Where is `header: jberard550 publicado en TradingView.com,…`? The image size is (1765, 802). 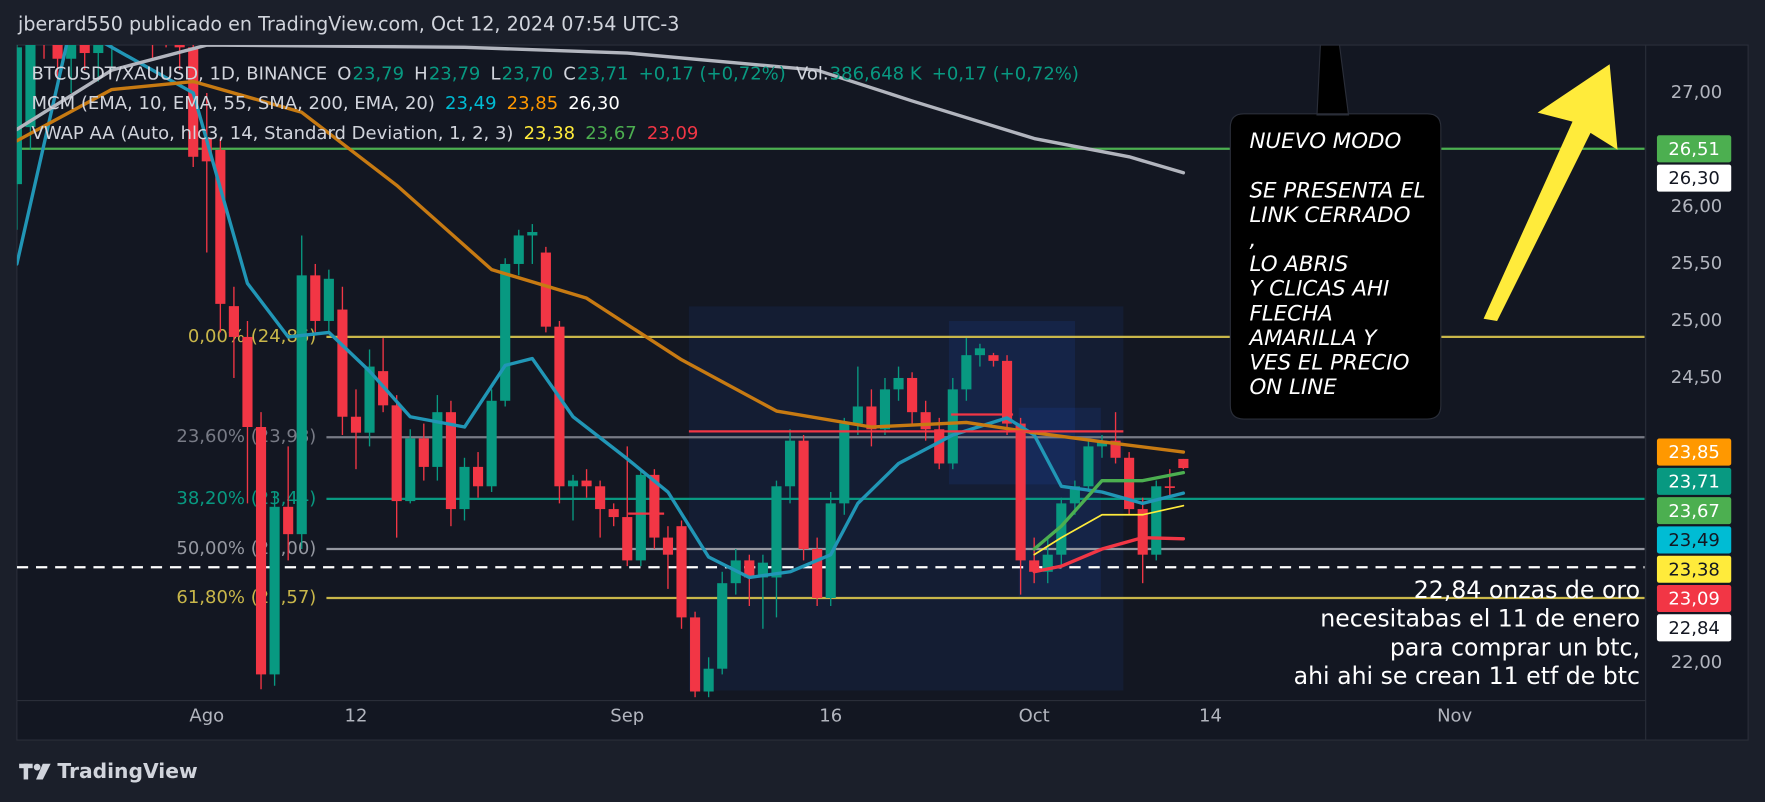 header: jberard550 publicado en TradingView.com,… is located at coordinates (348, 23).